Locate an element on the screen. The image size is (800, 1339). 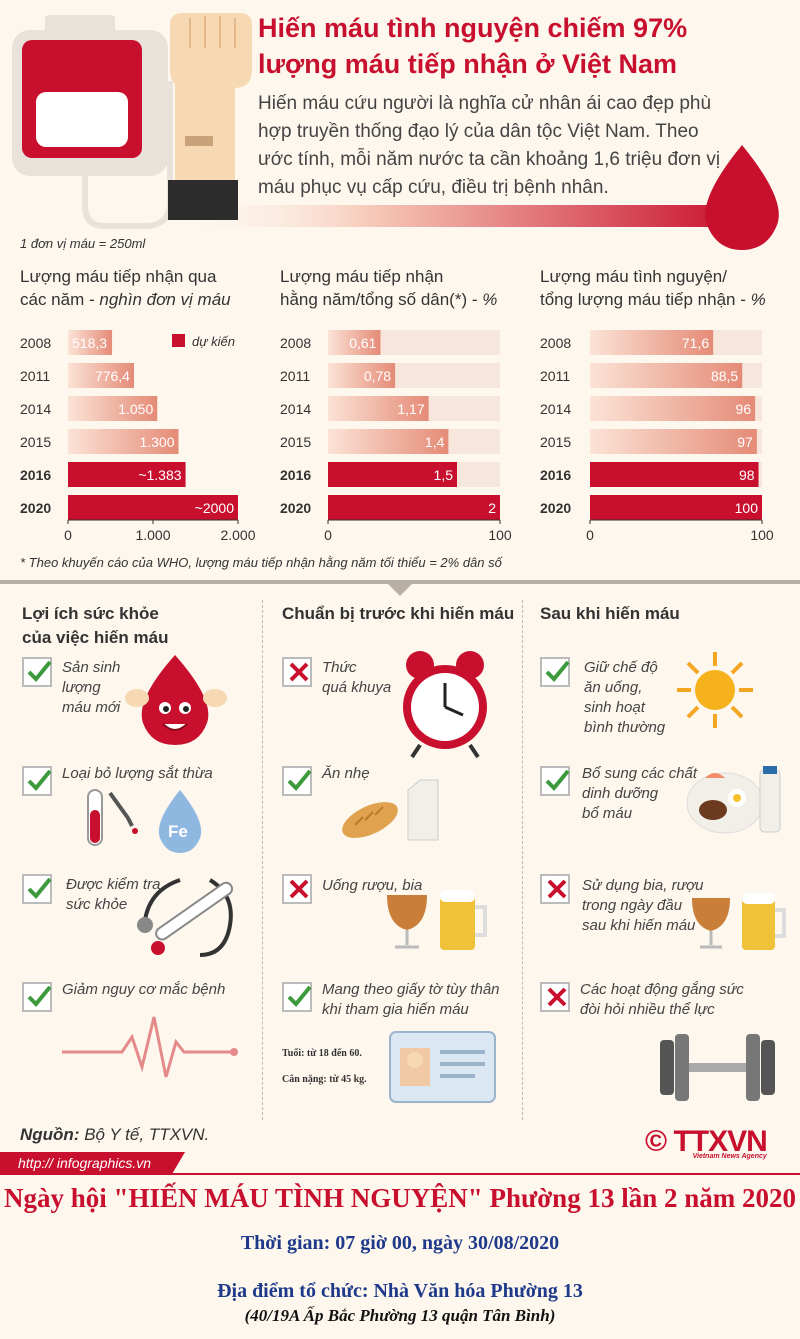
prepare-1-line-2: quá khuya is located at coordinates (357, 687).